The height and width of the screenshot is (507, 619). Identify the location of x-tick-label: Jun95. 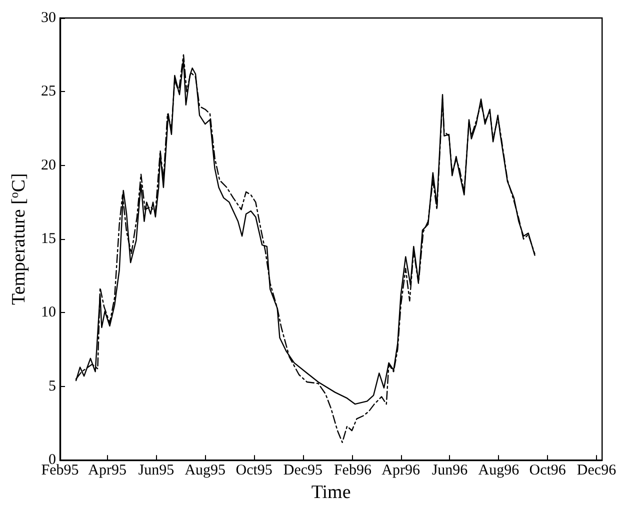
(156, 470).